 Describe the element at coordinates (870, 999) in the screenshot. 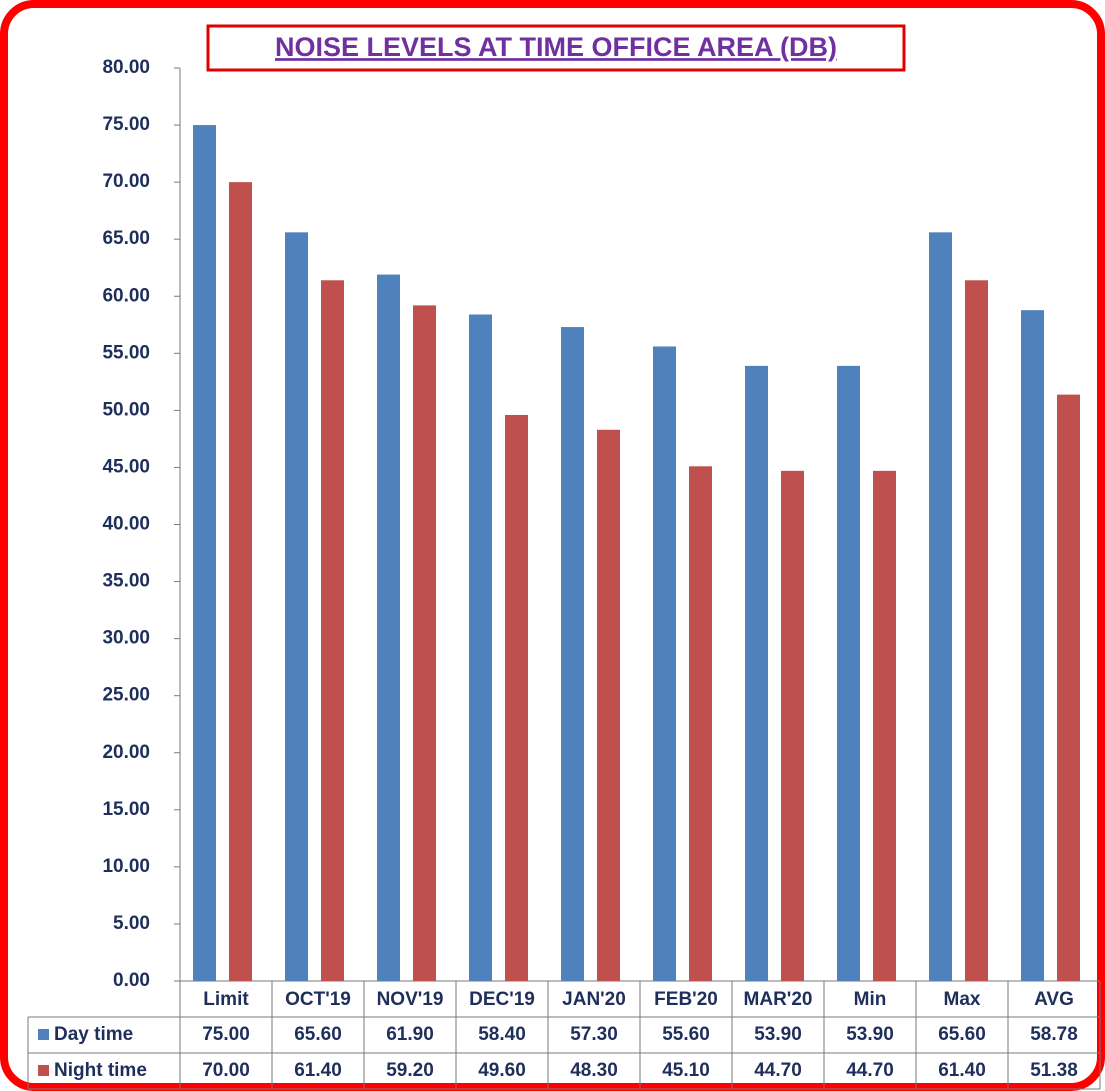

I see `x-tick-label: Min` at that location.